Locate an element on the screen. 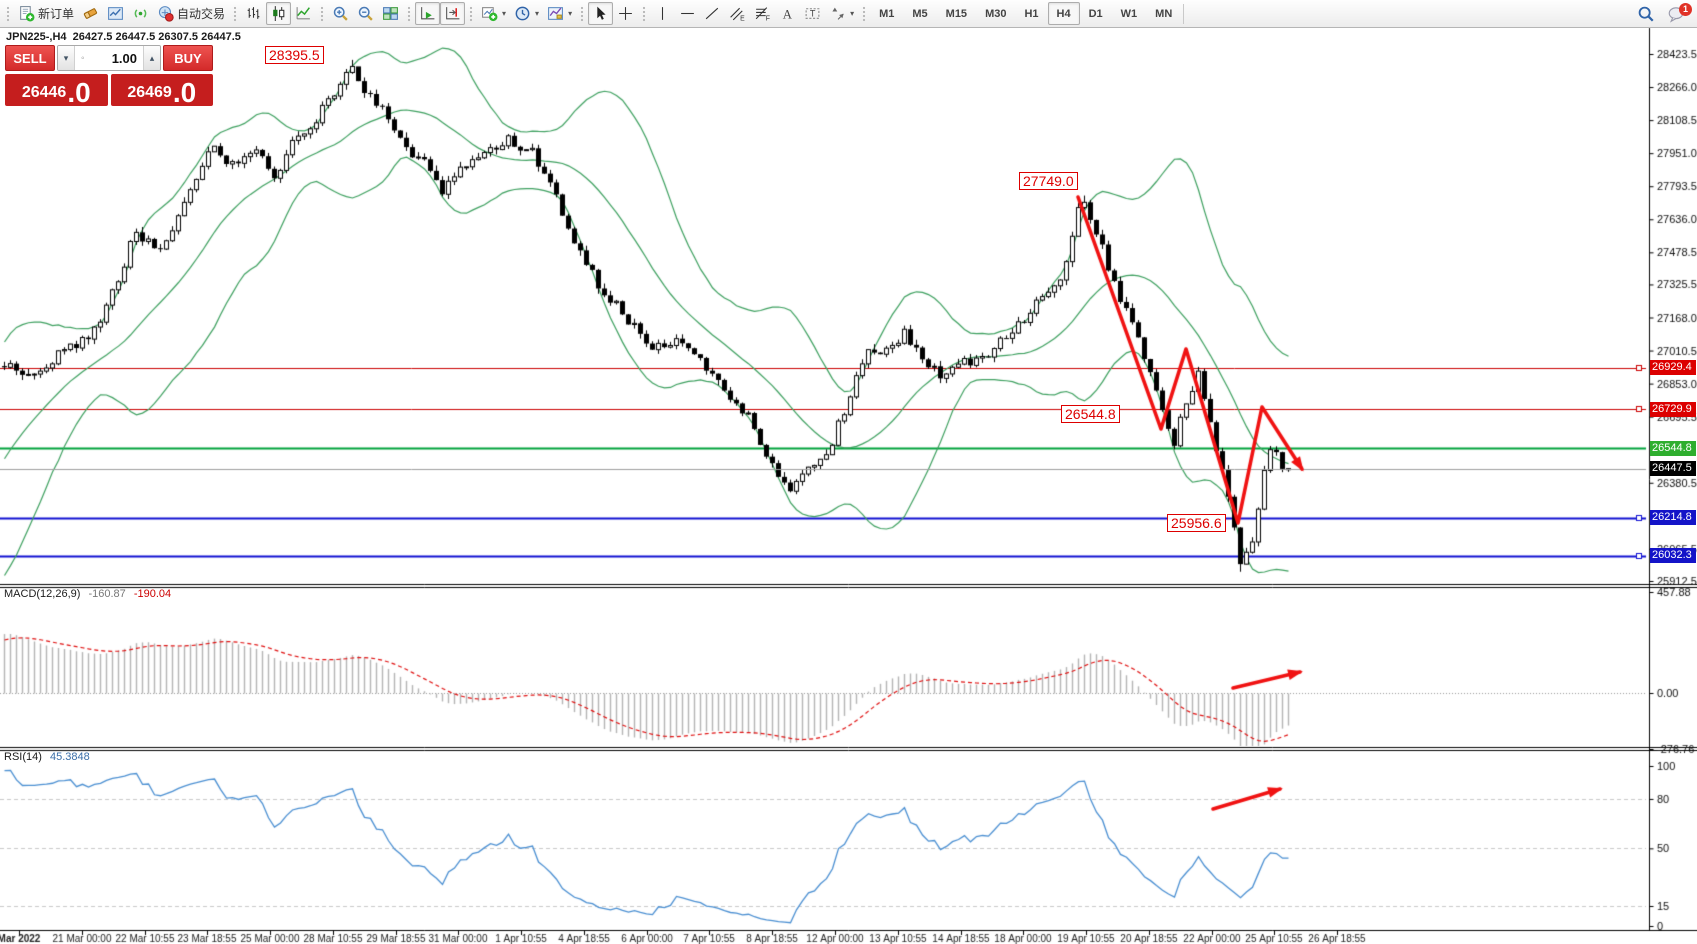 The image size is (1697, 944). timeframe-d1-button: D1 is located at coordinates (1096, 13).